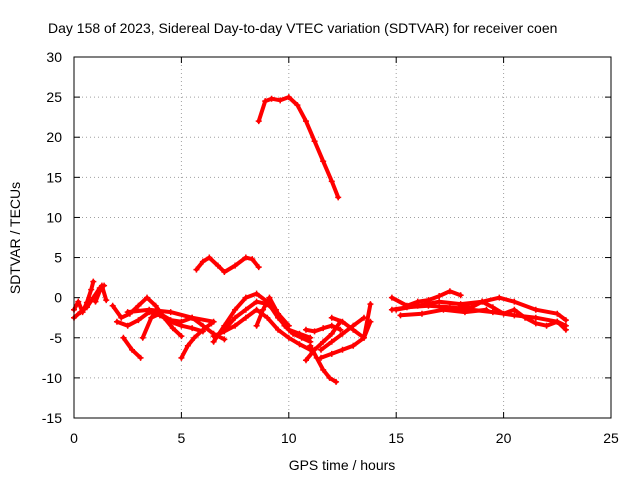 This screenshot has height=480, width=640. Describe the element at coordinates (611, 438) in the screenshot. I see `x-tick-label: 25` at that location.